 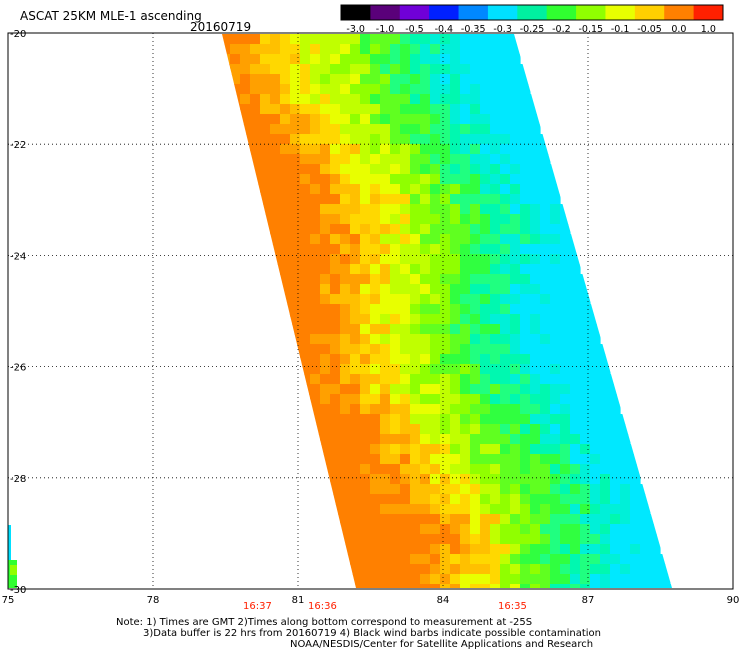 What do you see at coordinates (385, 606) in the screenshot?
I see `pass-times: 16:37 16:36 16:35` at bounding box center [385, 606].